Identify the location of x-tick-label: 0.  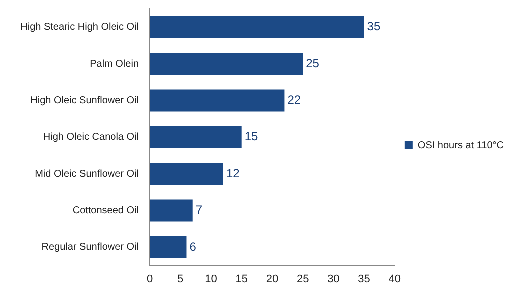
(150, 279).